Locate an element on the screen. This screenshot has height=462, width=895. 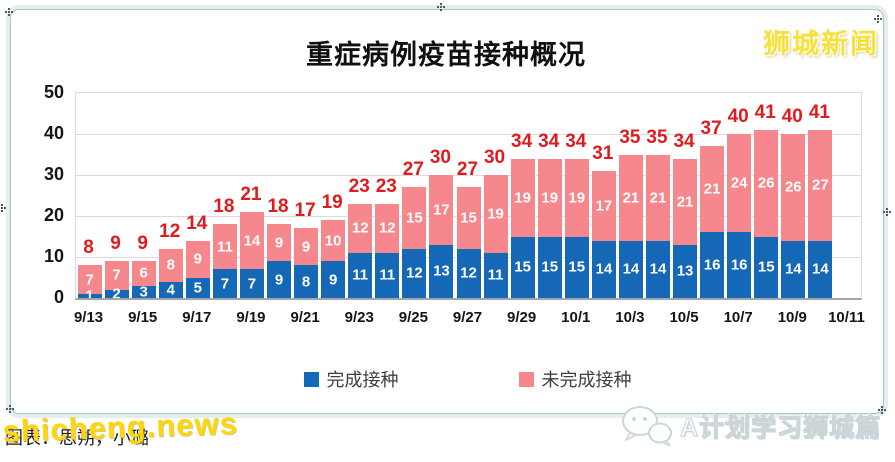
bar-value-vaccinated: 15 is located at coordinates (577, 267).